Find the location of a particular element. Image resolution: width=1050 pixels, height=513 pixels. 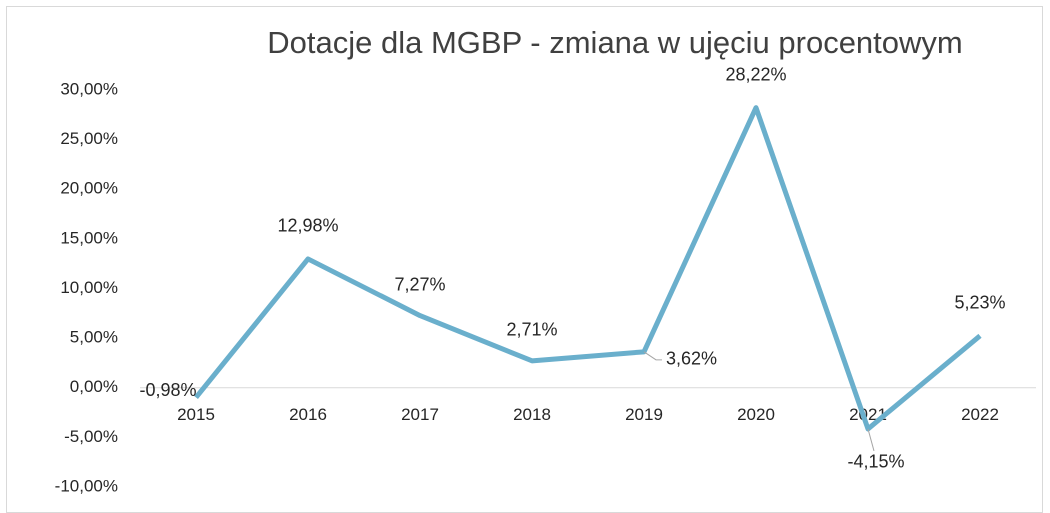

y-tick-label: 10,00% is located at coordinates (89, 287).